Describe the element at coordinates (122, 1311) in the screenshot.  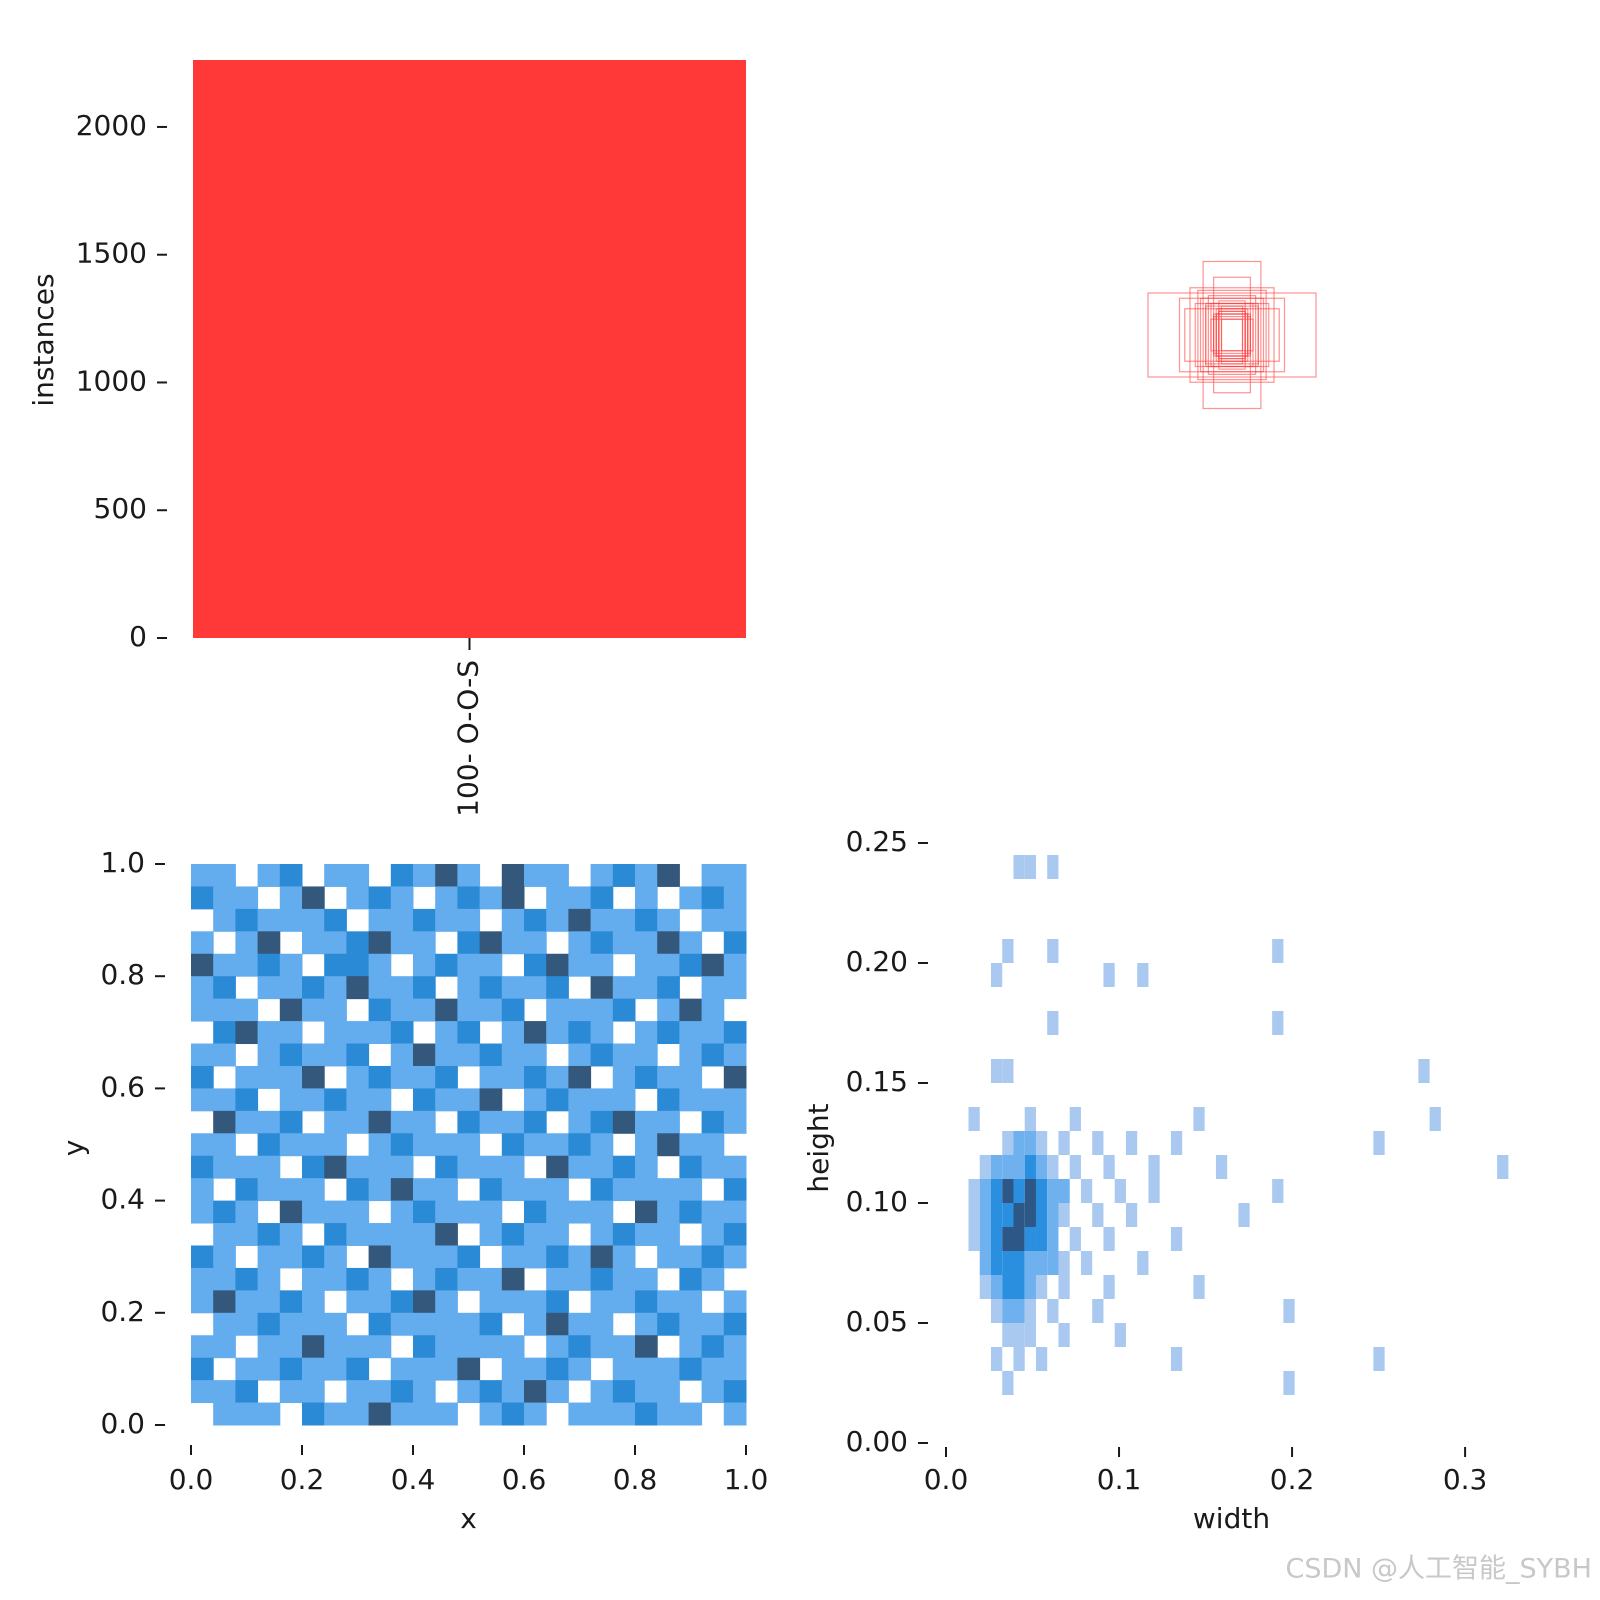
I see `y-tick-label: 0.2` at that location.